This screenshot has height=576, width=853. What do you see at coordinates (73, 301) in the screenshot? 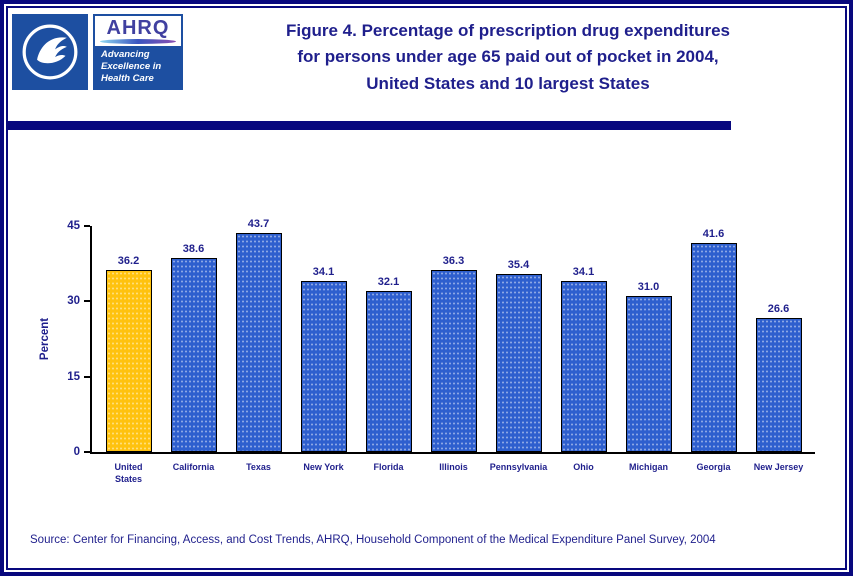
I see `y-tick-label: 30` at bounding box center [73, 301].